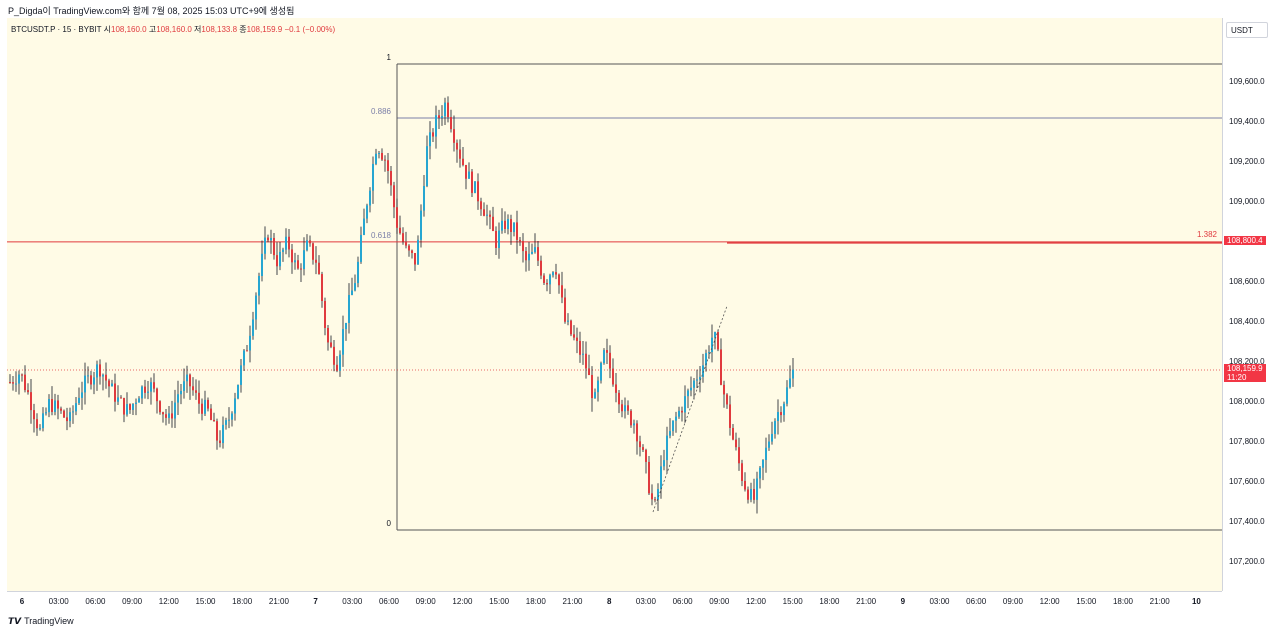 This screenshot has height=635, width=1280. I want to click on price-tick-label: 108,600.0, so click(1247, 281).